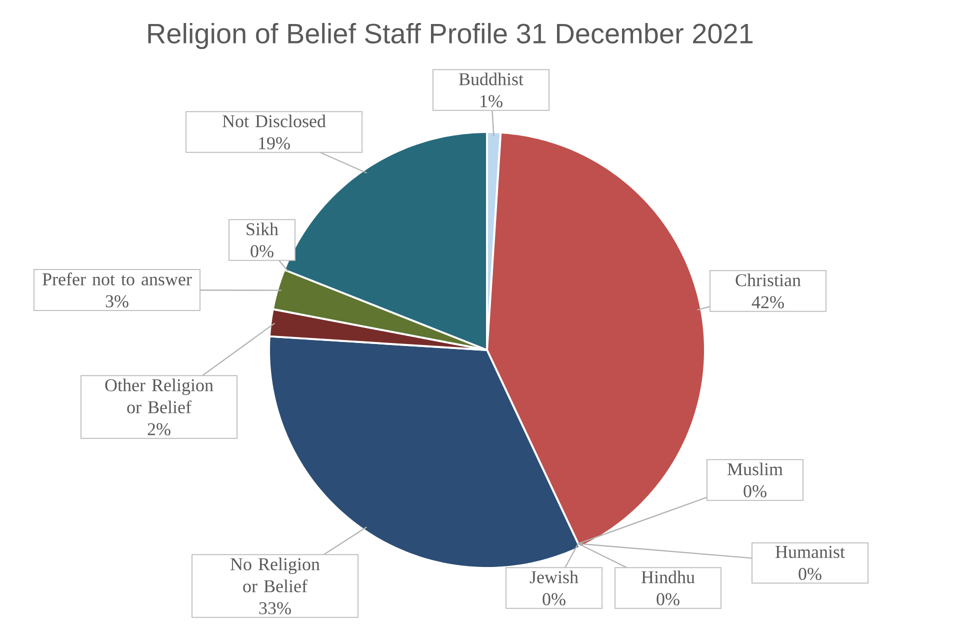  Describe the element at coordinates (159, 429) in the screenshot. I see `data-label: 2%` at that location.